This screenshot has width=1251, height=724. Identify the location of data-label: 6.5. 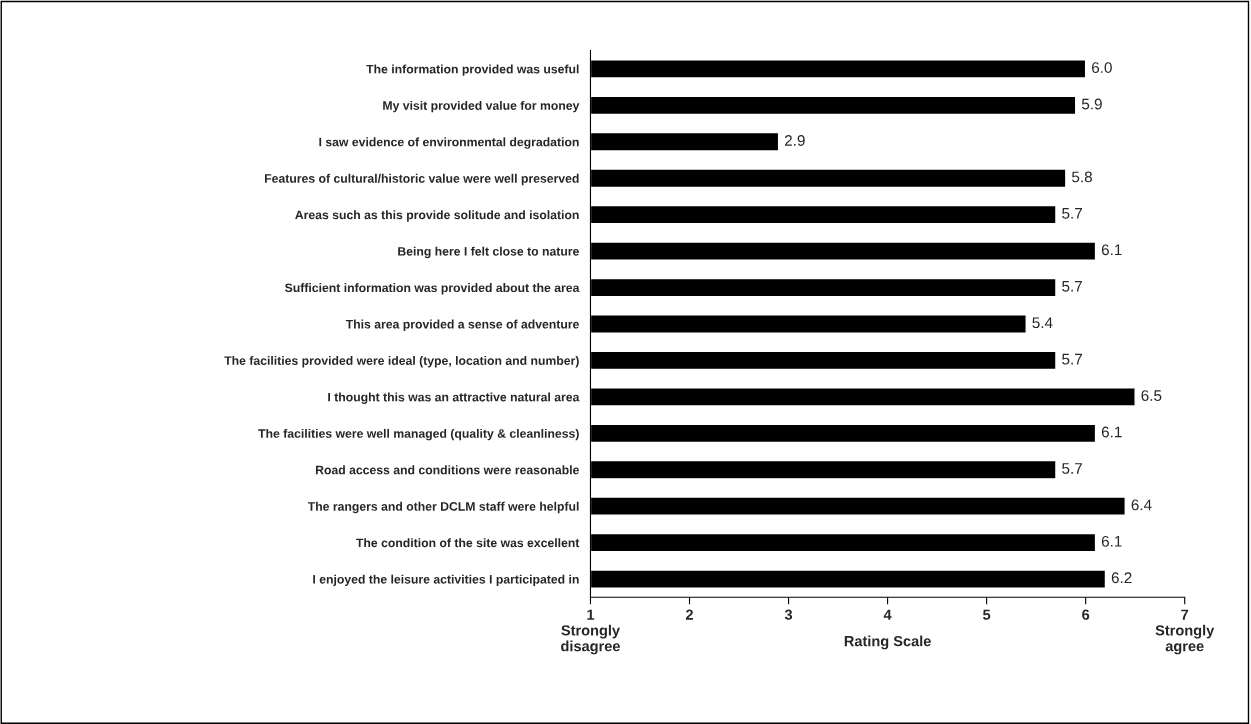
(1151, 395).